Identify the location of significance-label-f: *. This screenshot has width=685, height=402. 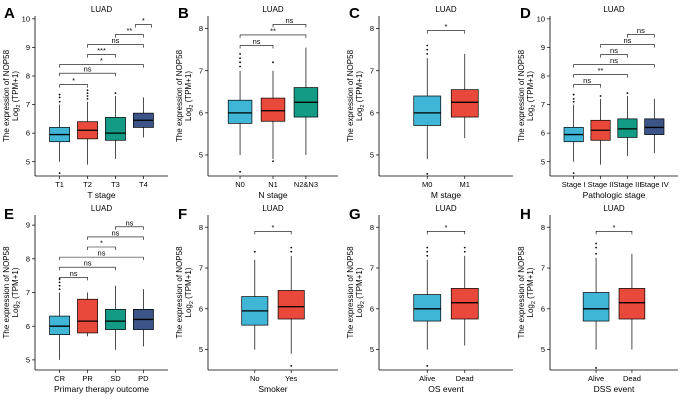
(273, 227).